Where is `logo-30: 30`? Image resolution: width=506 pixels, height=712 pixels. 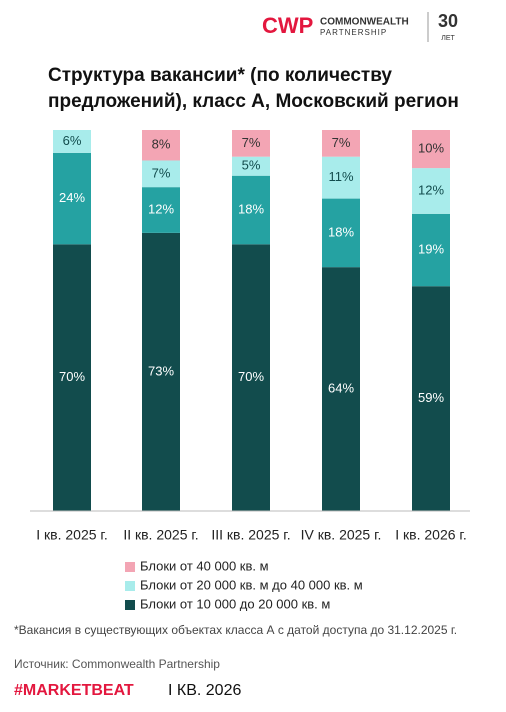 logo-30: 30 is located at coordinates (448, 21).